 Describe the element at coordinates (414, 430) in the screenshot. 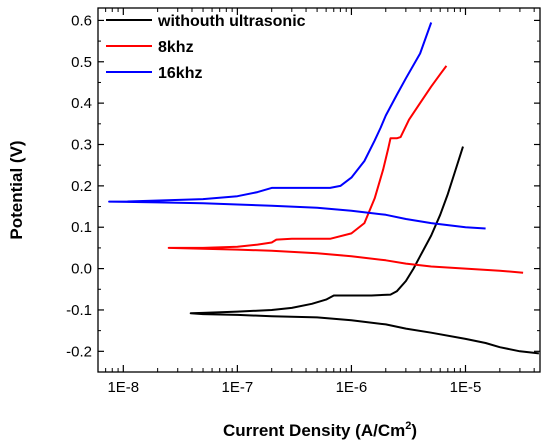

I see `x-axis-title-close: )` at that location.